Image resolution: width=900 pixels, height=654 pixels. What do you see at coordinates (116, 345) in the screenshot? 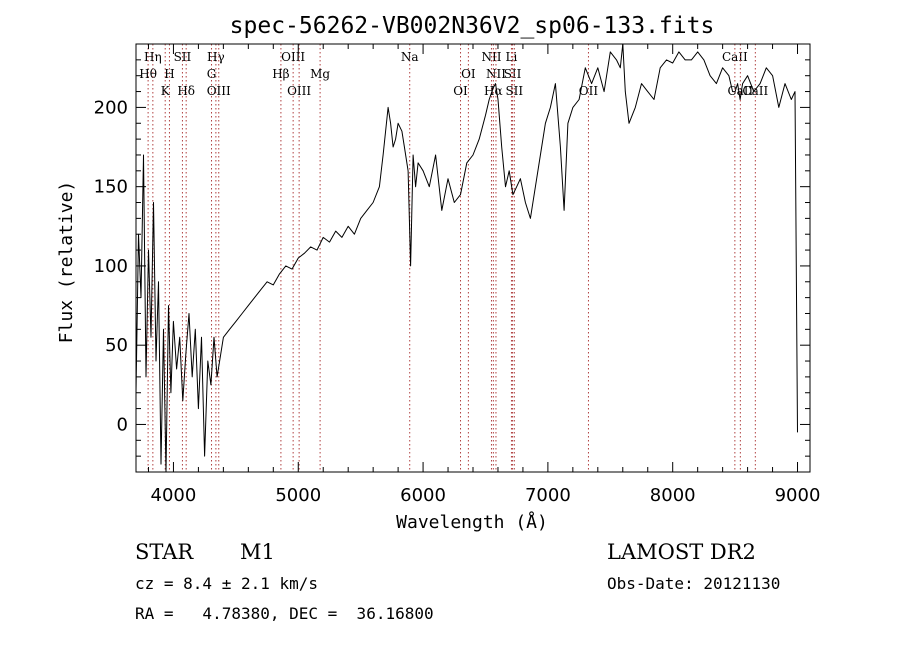
I see `y-tick-label: 50` at bounding box center [116, 345].